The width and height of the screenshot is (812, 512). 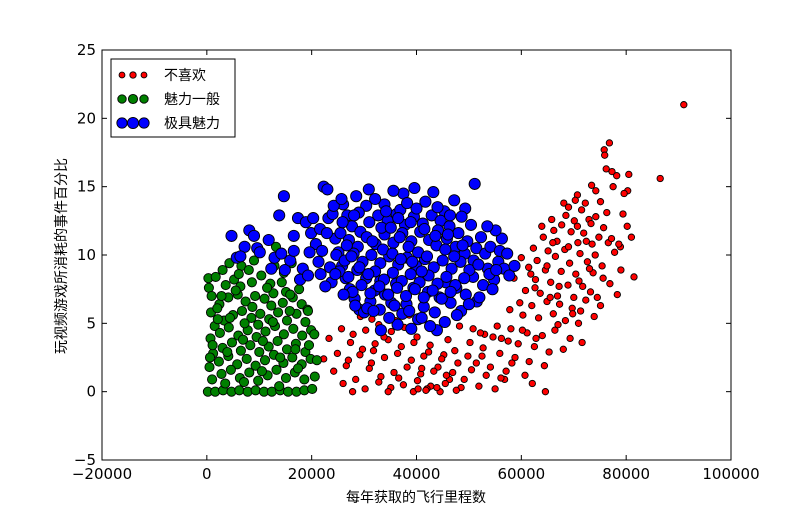 I want to click on y-tick-label: 15, so click(x=86, y=187).